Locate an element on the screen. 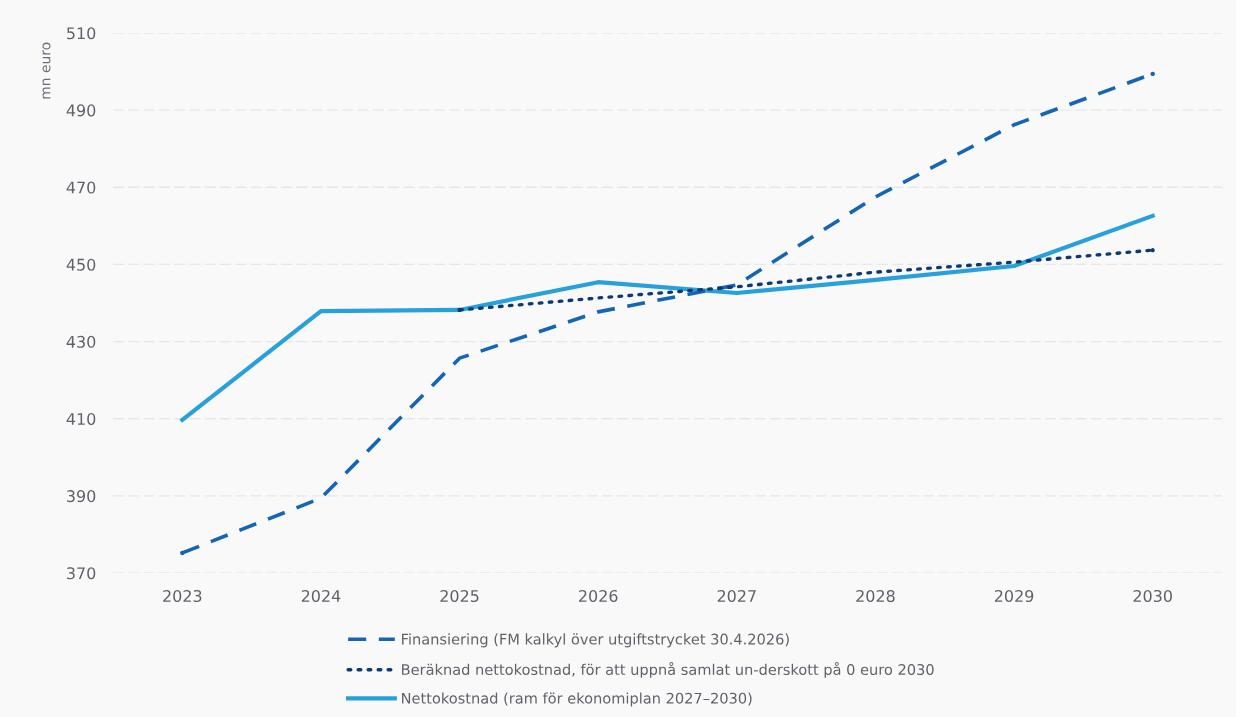 The height and width of the screenshot is (717, 1236). y-tick-label: 470 is located at coordinates (81, 187).